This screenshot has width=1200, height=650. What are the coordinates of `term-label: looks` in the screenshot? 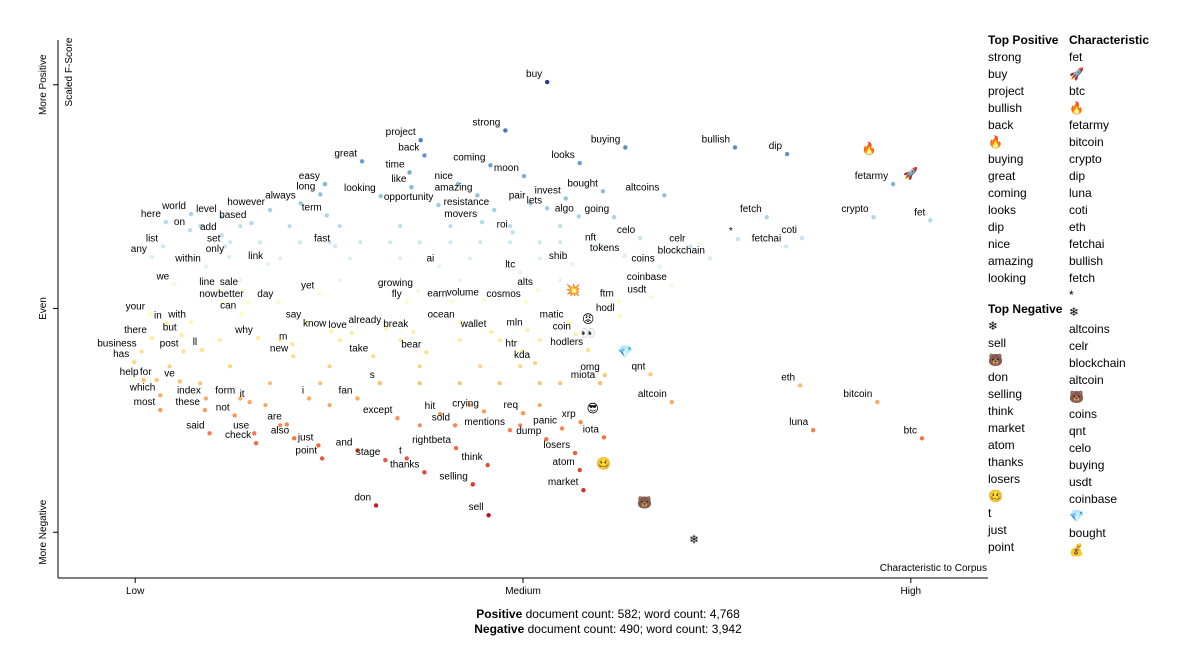 It's located at (562, 155).